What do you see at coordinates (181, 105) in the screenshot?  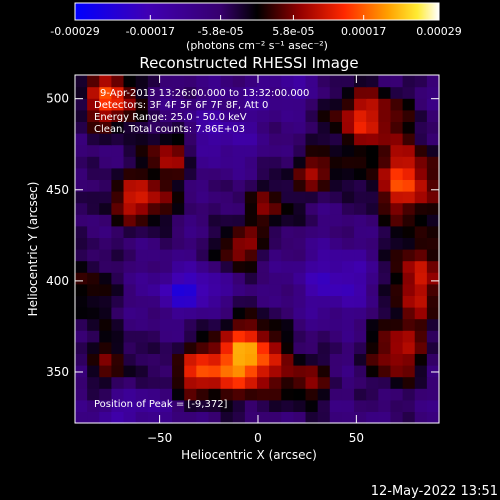 I see `annotation-detectors: Detectors: 3F 4F 5F 6F 7F 8F, Att 0` at bounding box center [181, 105].